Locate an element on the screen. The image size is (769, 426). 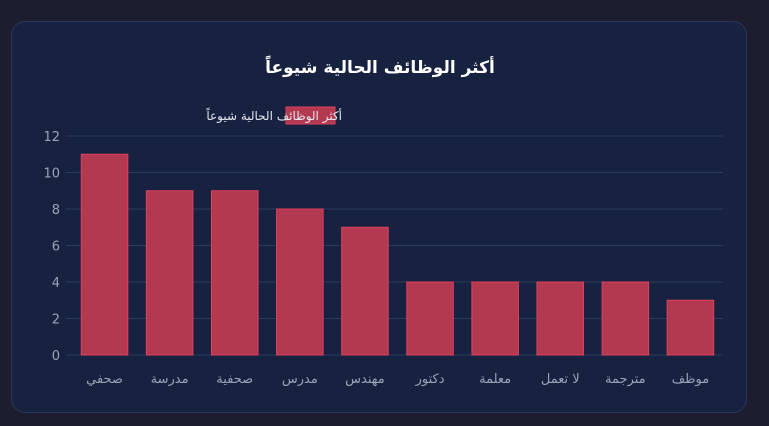
x-tick-label: معلمة is located at coordinates (495, 379).